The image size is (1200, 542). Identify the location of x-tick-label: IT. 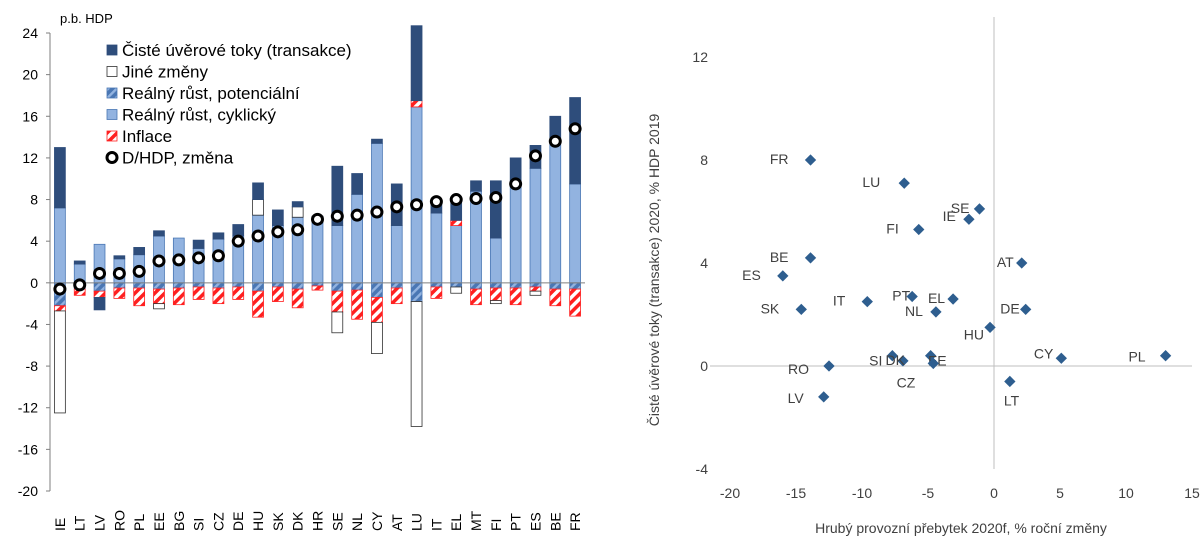
(436, 524).